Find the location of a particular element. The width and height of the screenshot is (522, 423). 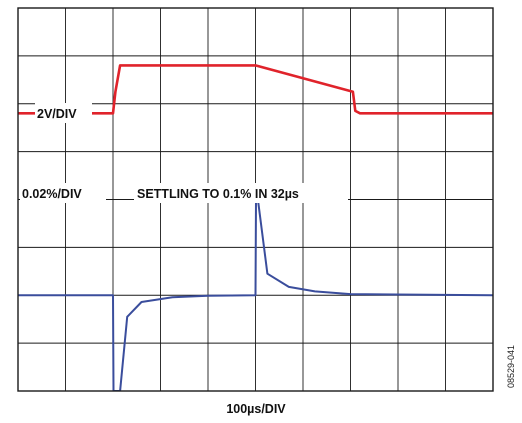

step-scale-label: 2V/DIV is located at coordinates (57, 114).